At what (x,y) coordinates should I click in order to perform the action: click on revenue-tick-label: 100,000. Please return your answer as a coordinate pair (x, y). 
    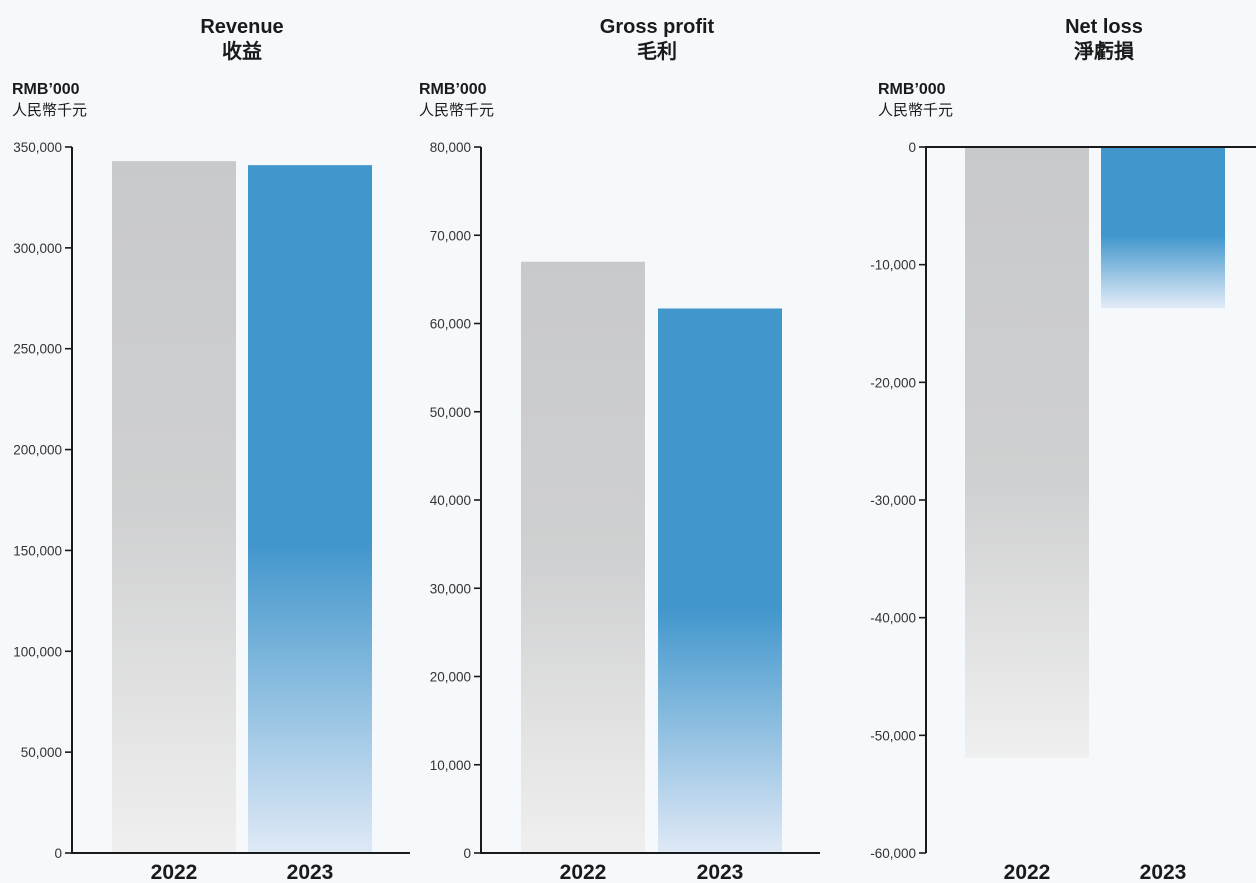
    Looking at the image, I should click on (37, 651).